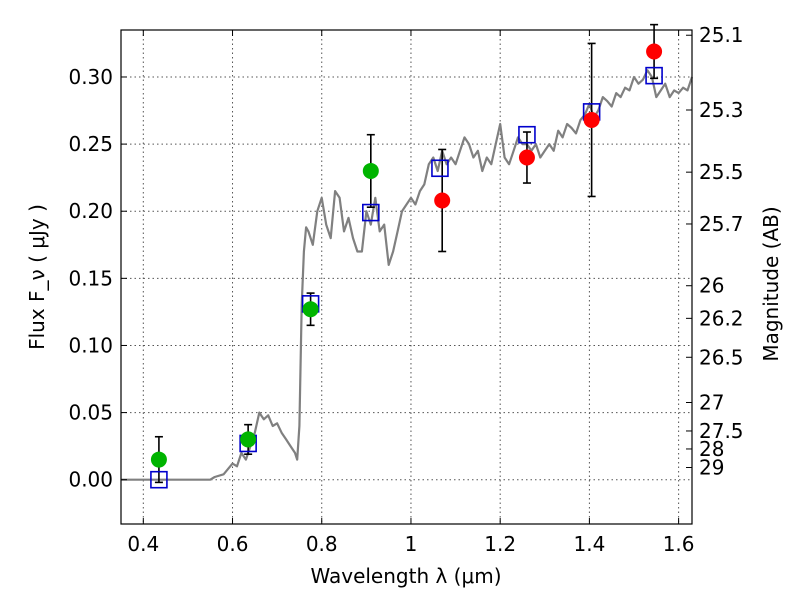 The image size is (800, 600). I want to click on mag-tick-label: 25.3, so click(721, 110).